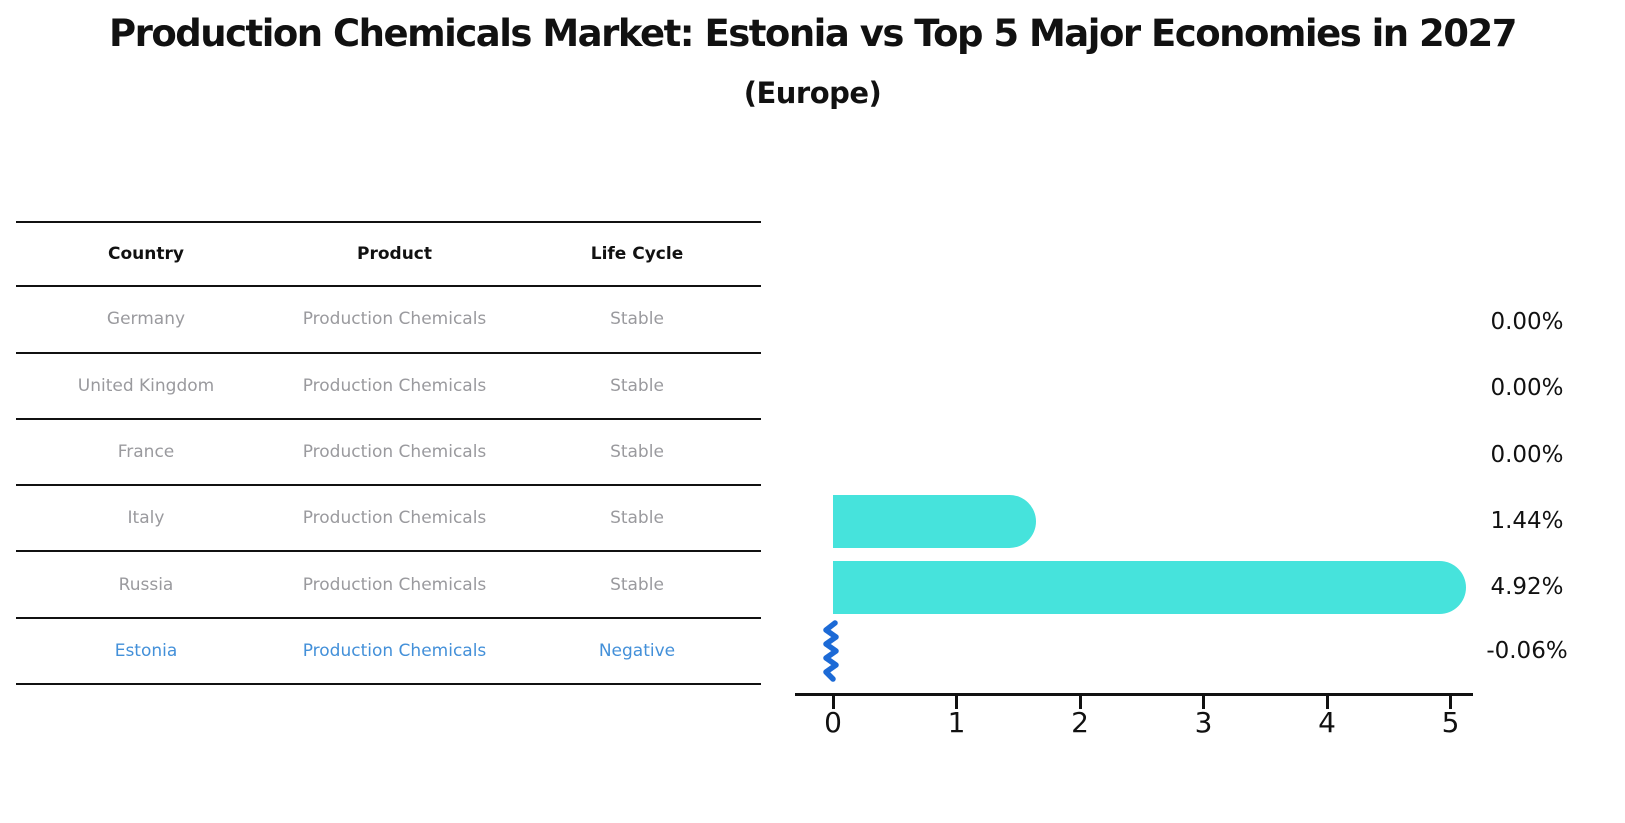 The height and width of the screenshot is (823, 1625). I want to click on cell-country: Estonia, so click(146, 650).